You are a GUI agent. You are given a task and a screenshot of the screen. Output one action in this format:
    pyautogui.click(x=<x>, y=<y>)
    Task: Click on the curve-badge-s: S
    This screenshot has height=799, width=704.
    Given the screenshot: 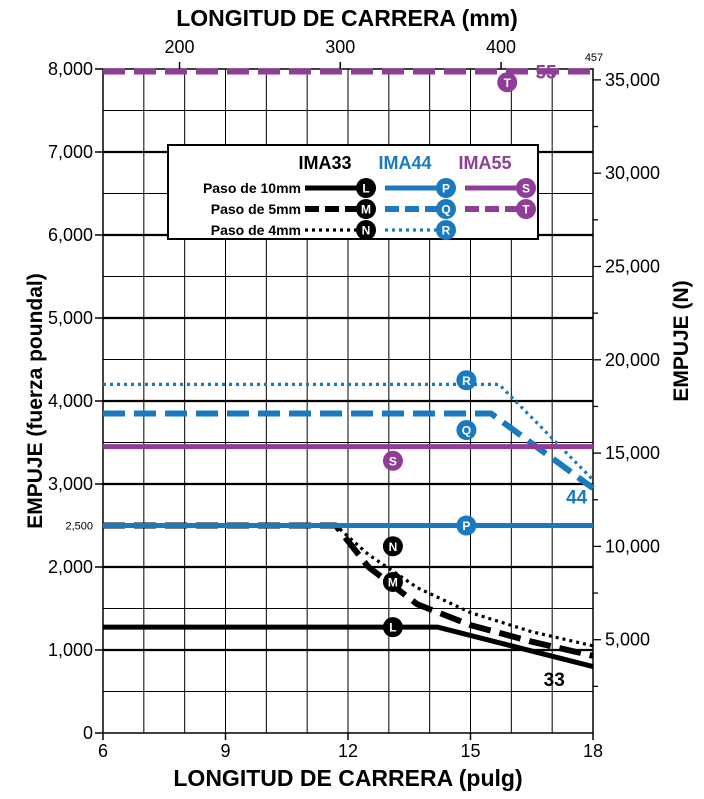 What is the action you would take?
    pyautogui.click(x=392, y=460)
    